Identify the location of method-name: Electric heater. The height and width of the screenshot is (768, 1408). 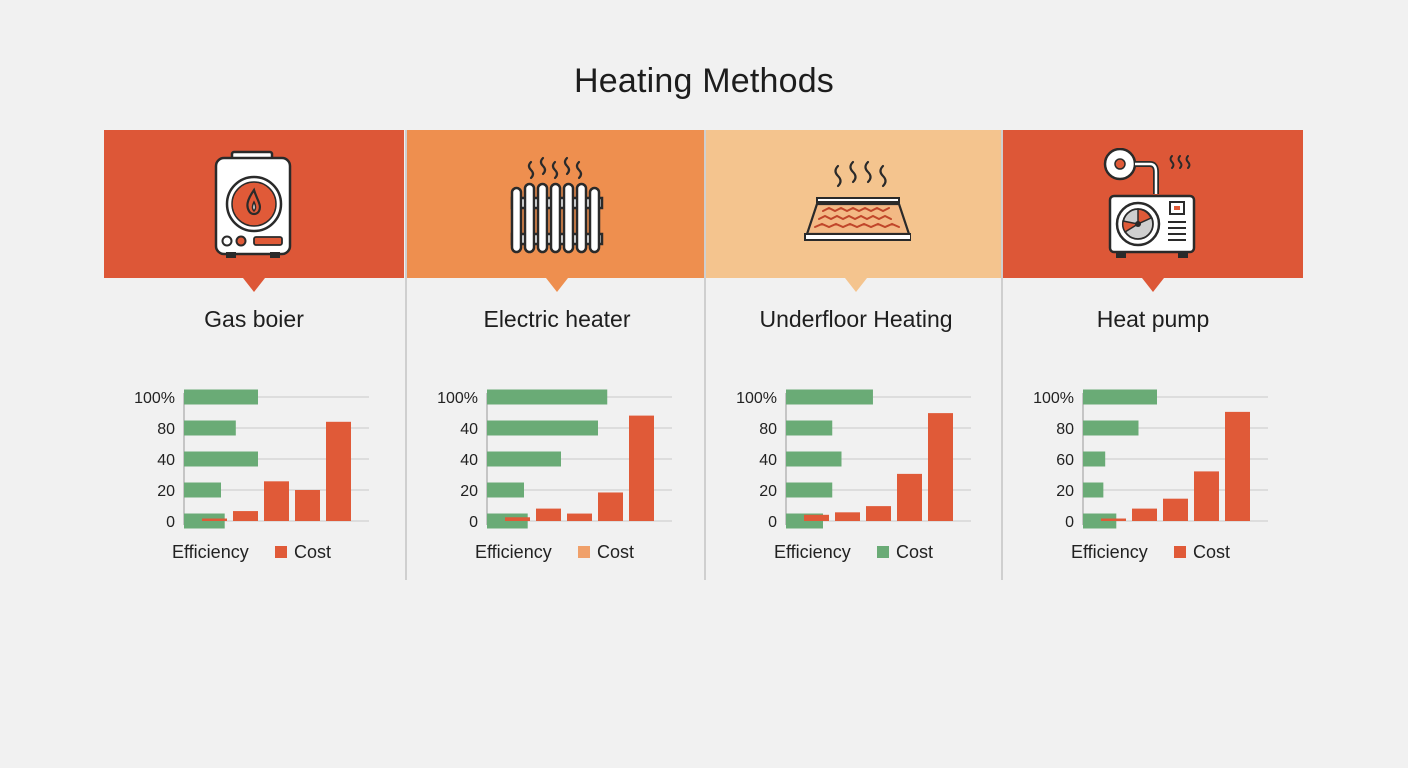
(557, 319).